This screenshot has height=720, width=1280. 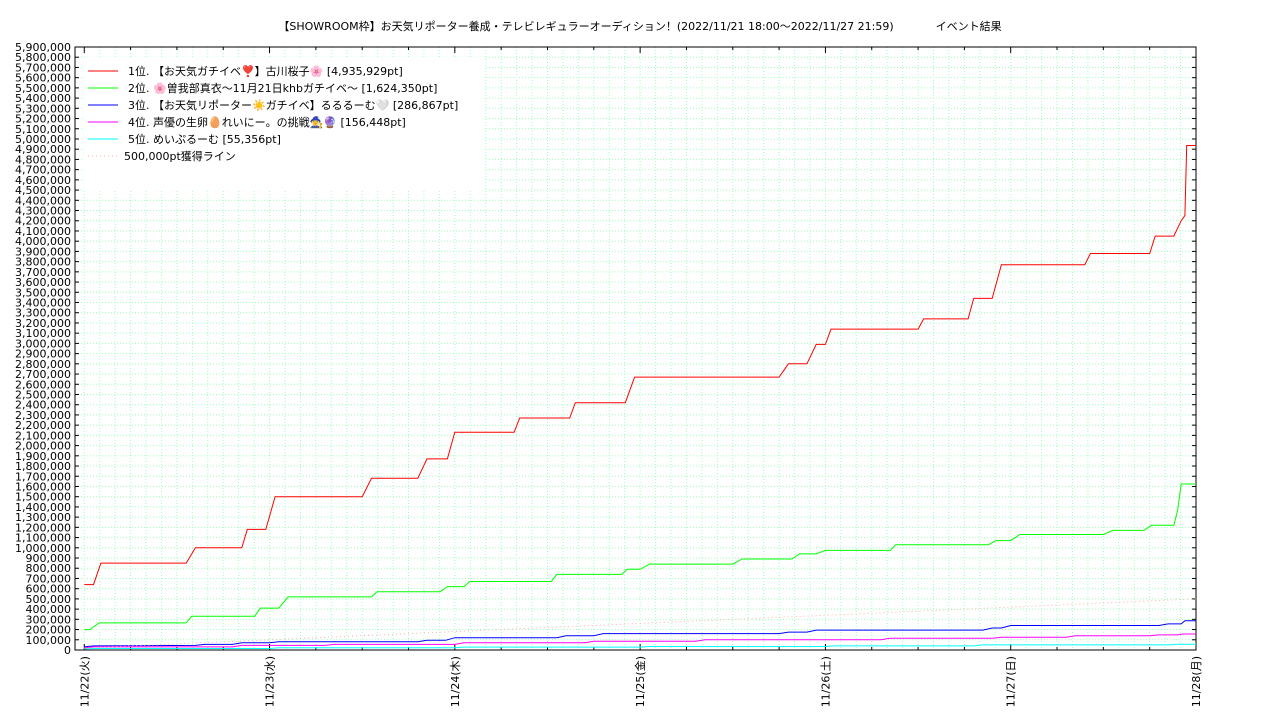 What do you see at coordinates (43, 456) in the screenshot?
I see `y-tick-label: 1,900,000` at bounding box center [43, 456].